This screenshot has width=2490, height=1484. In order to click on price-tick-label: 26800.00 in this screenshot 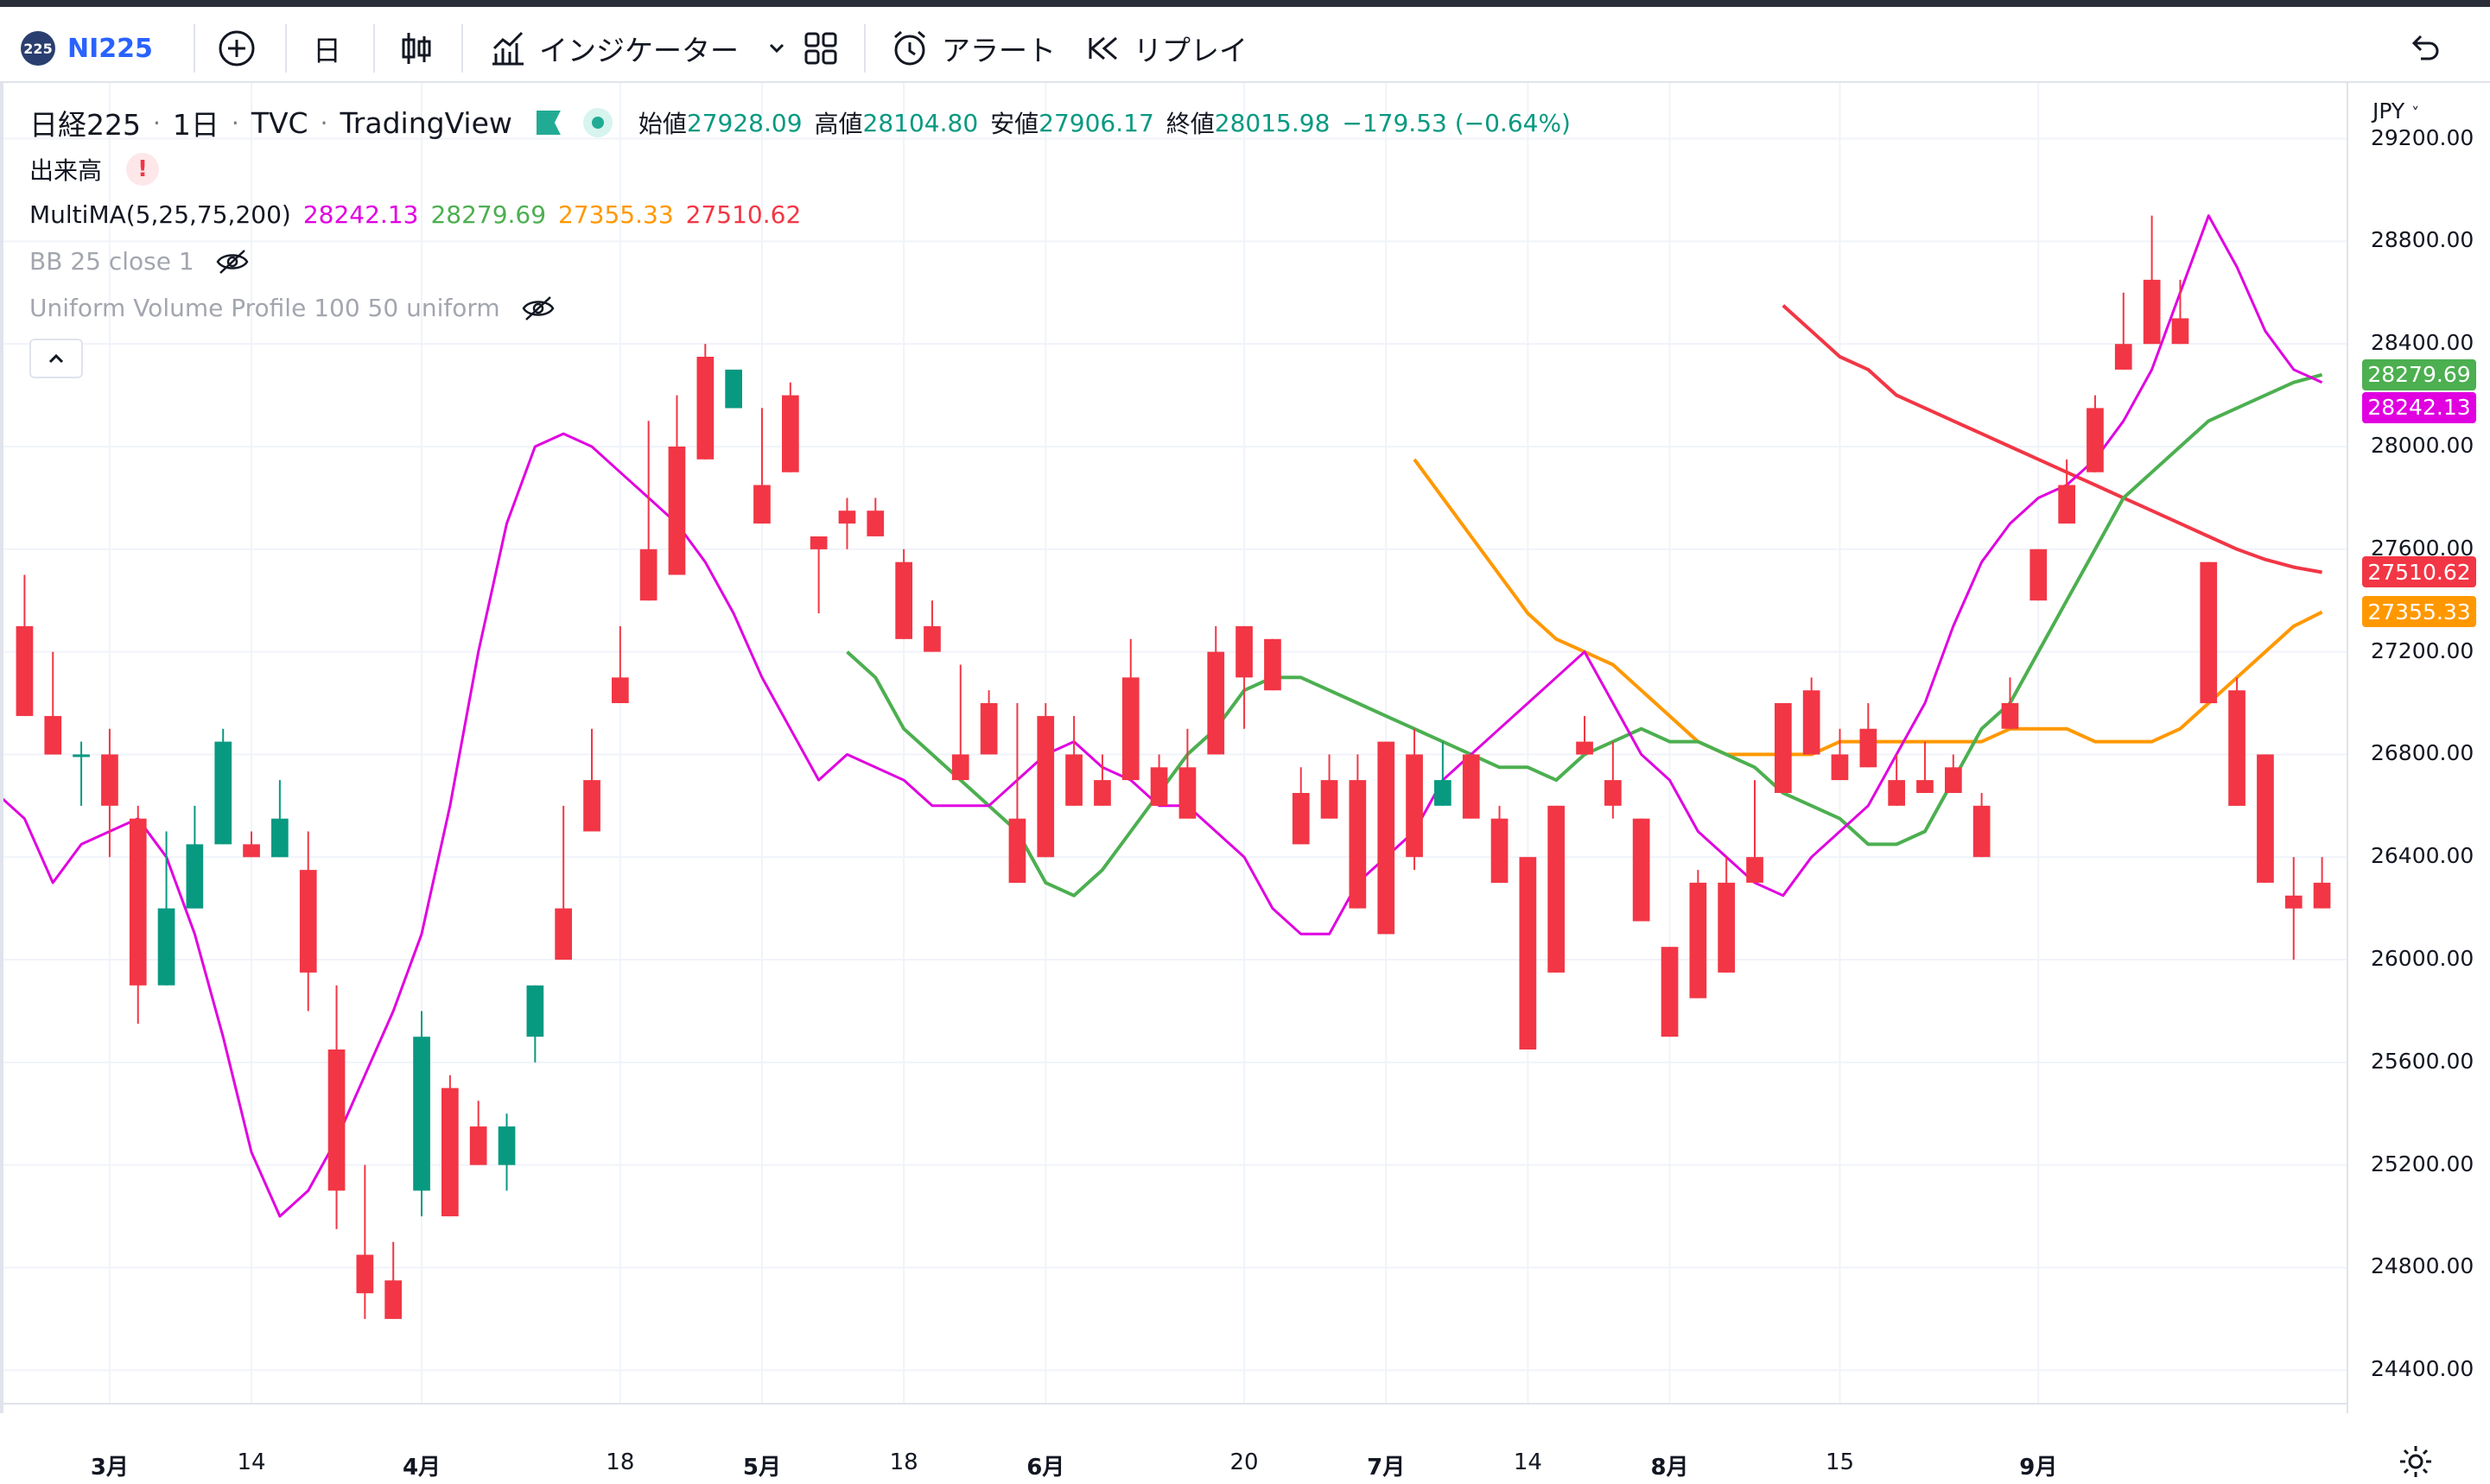, I will do `click(2422, 753)`.